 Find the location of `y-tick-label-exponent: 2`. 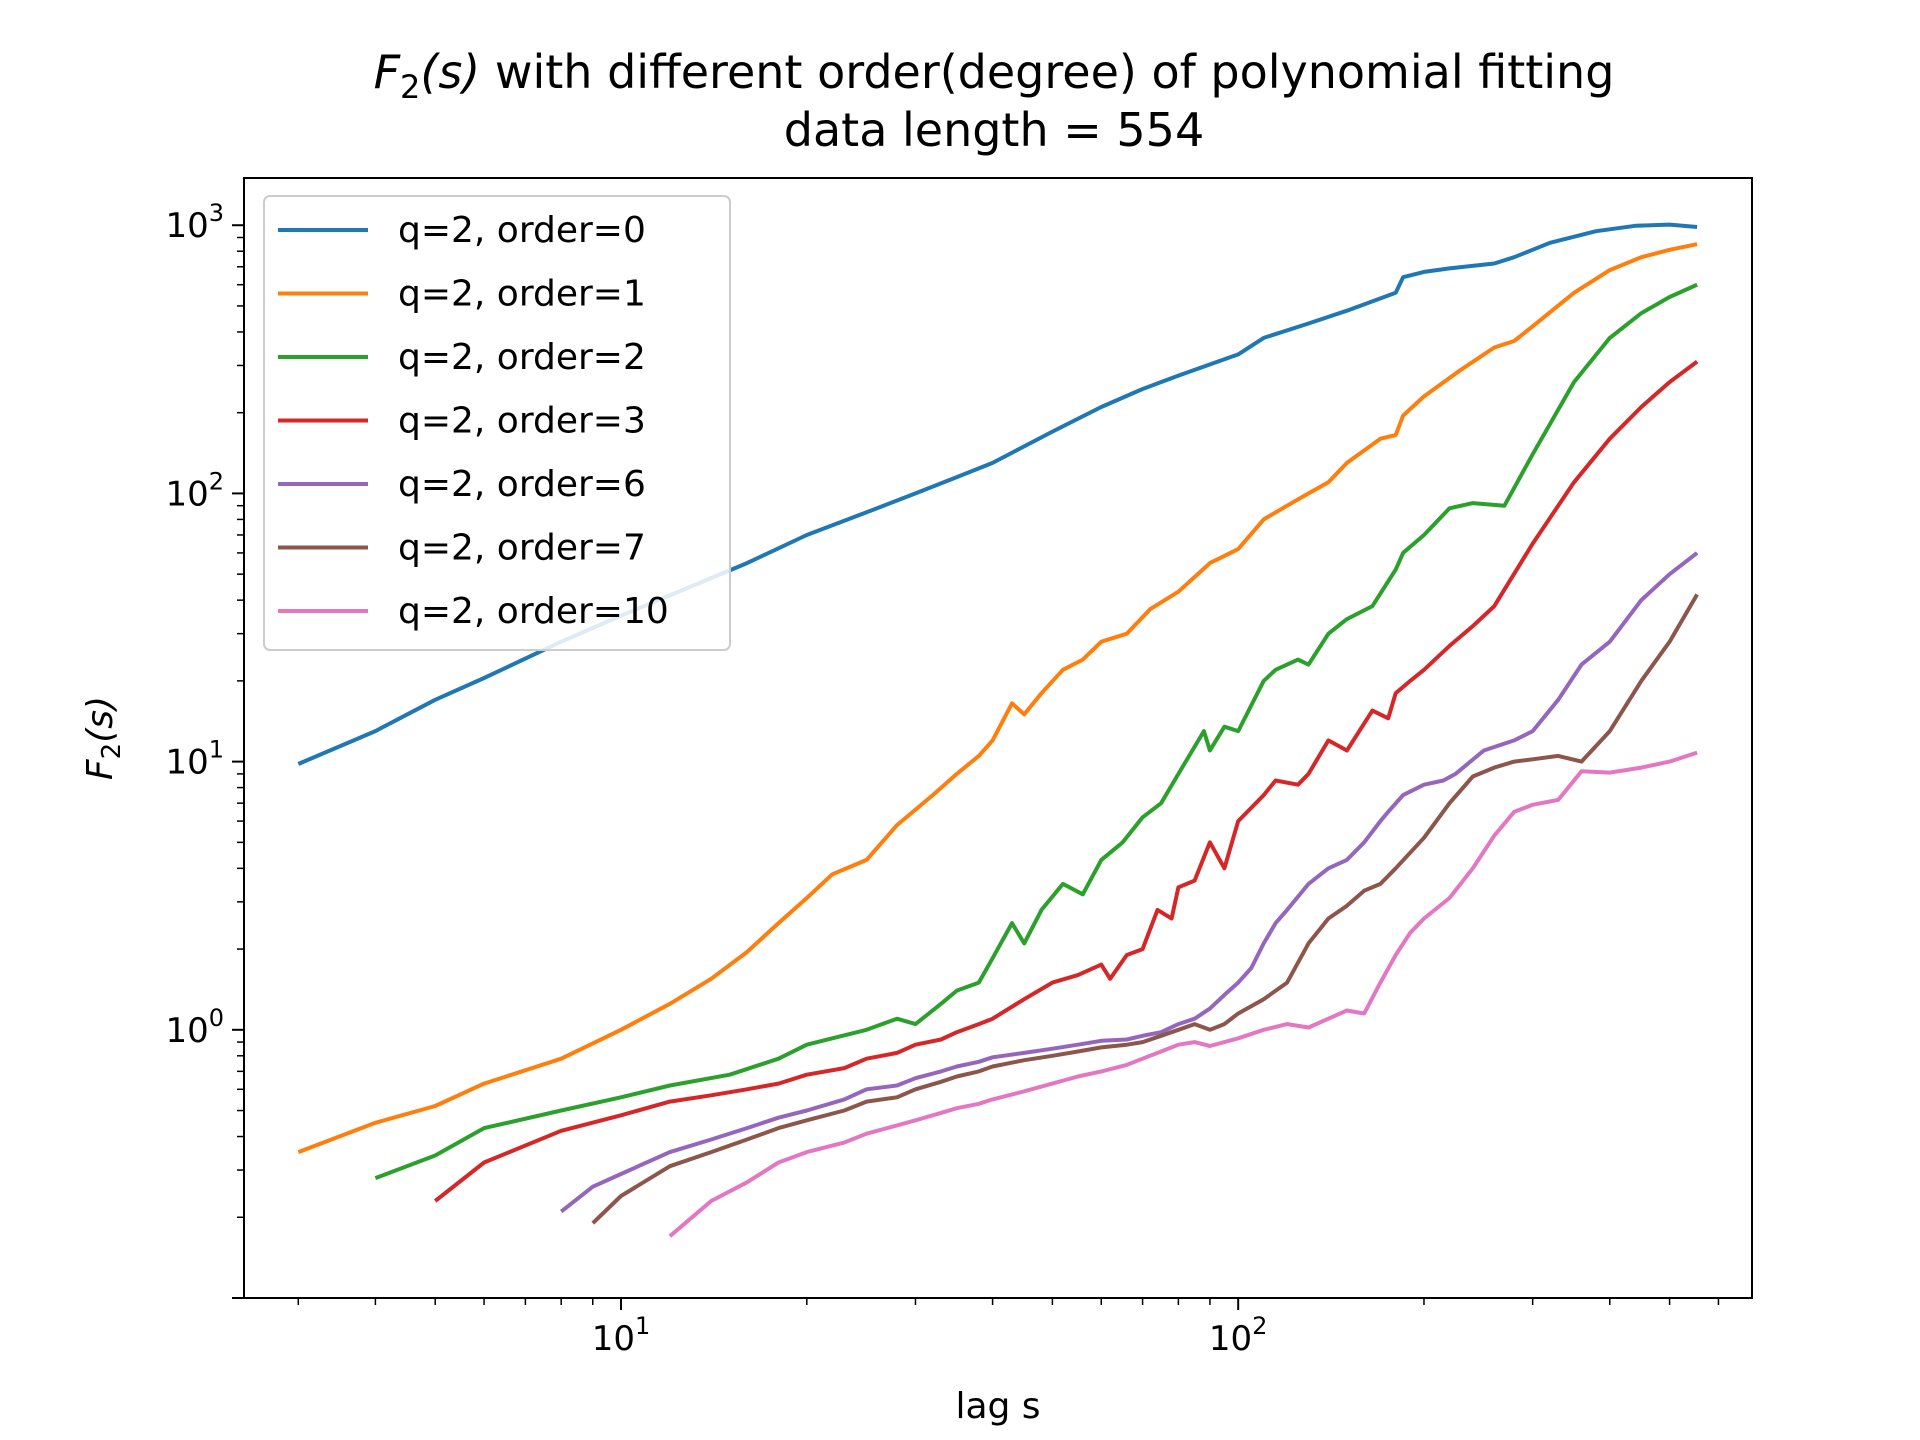

y-tick-label-exponent: 2 is located at coordinates (216, 481).